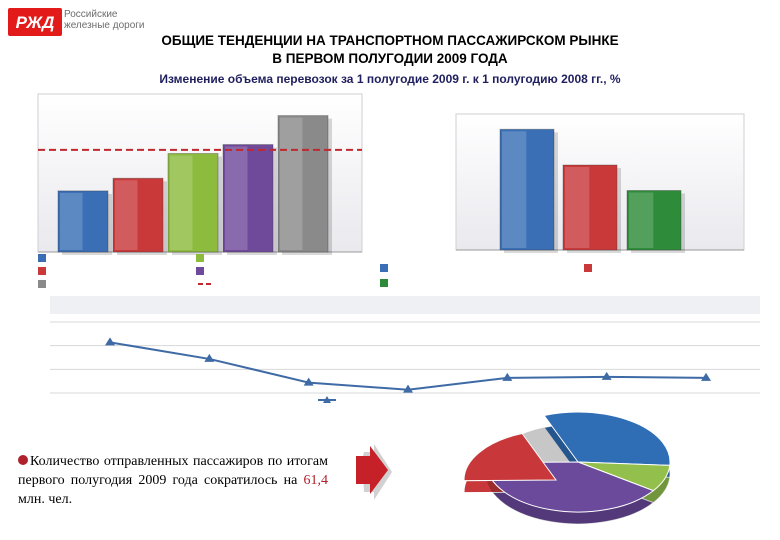 The width and height of the screenshot is (780, 540). What do you see at coordinates (104, 25) in the screenshot?
I see `brand-name-line2: железные дороги` at bounding box center [104, 25].